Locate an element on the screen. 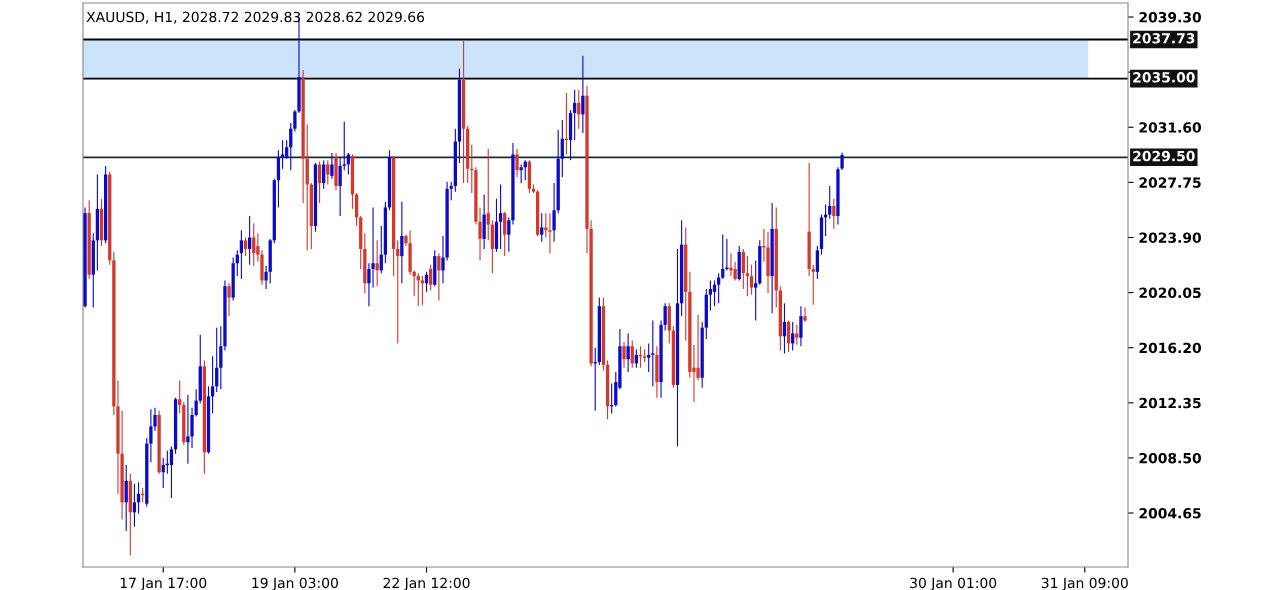 This screenshot has height=590, width=1280. x-tick-label: 19 Jan 03:00 is located at coordinates (295, 583).